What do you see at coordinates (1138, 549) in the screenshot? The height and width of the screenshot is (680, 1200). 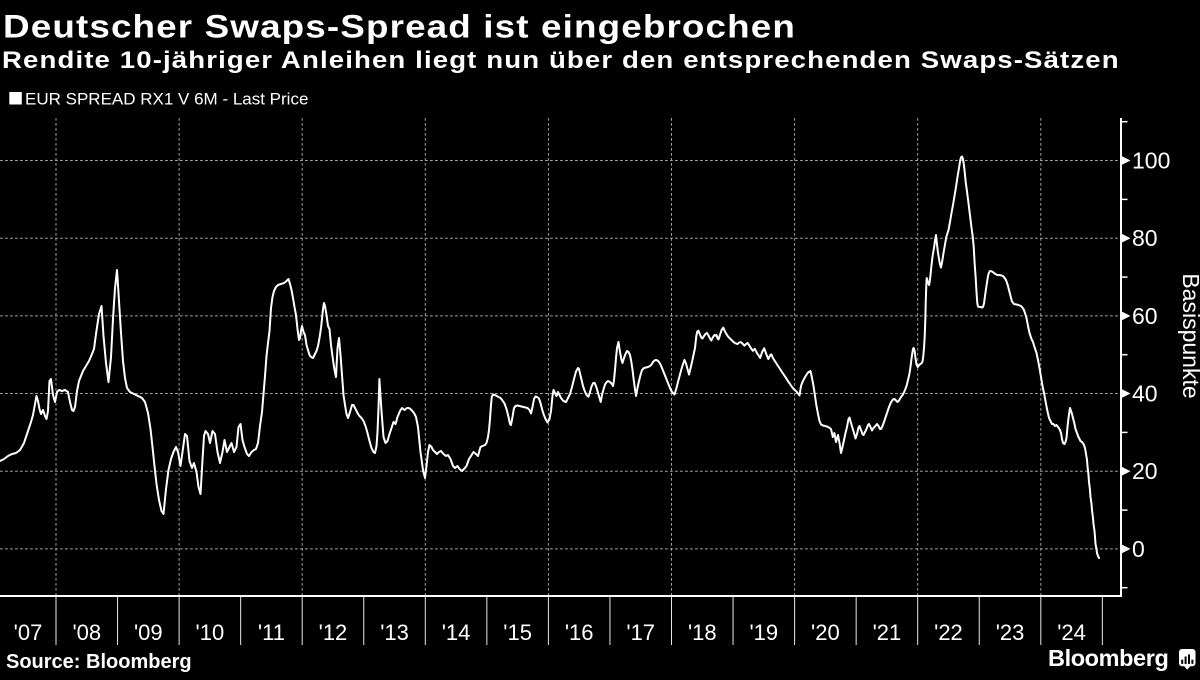 I see `svg-text: 0` at bounding box center [1138, 549].